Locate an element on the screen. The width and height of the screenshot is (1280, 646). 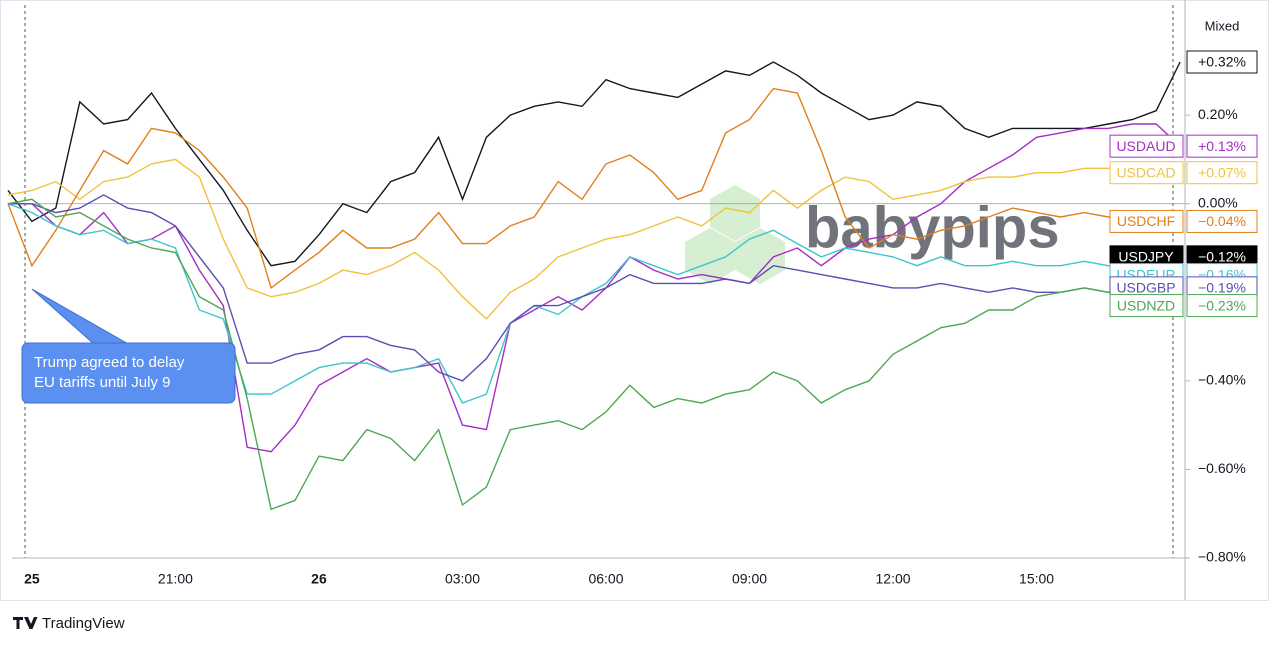
scale-mode: Mixed is located at coordinates (1222, 25).